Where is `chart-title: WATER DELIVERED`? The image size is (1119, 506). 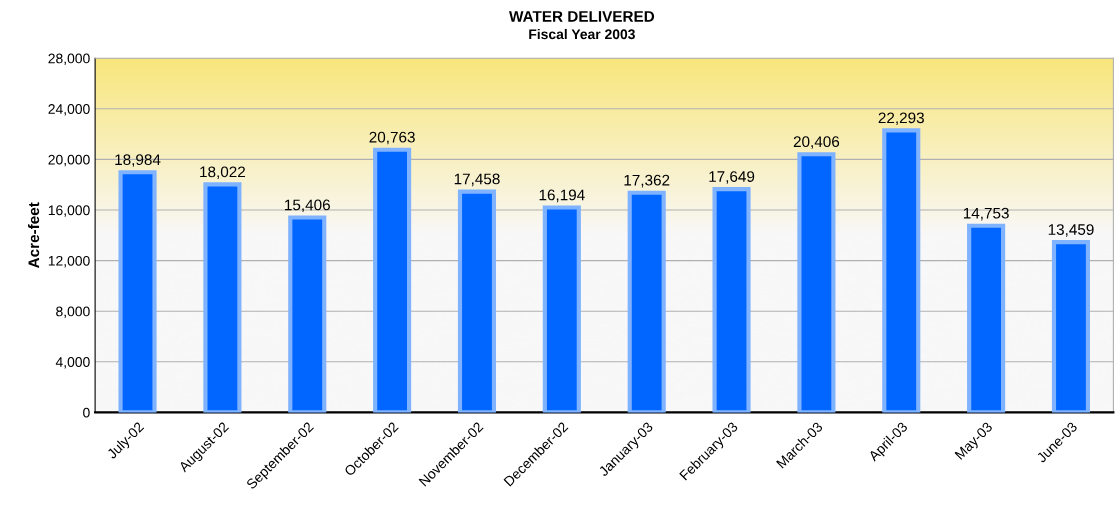
chart-title: WATER DELIVERED is located at coordinates (582, 16).